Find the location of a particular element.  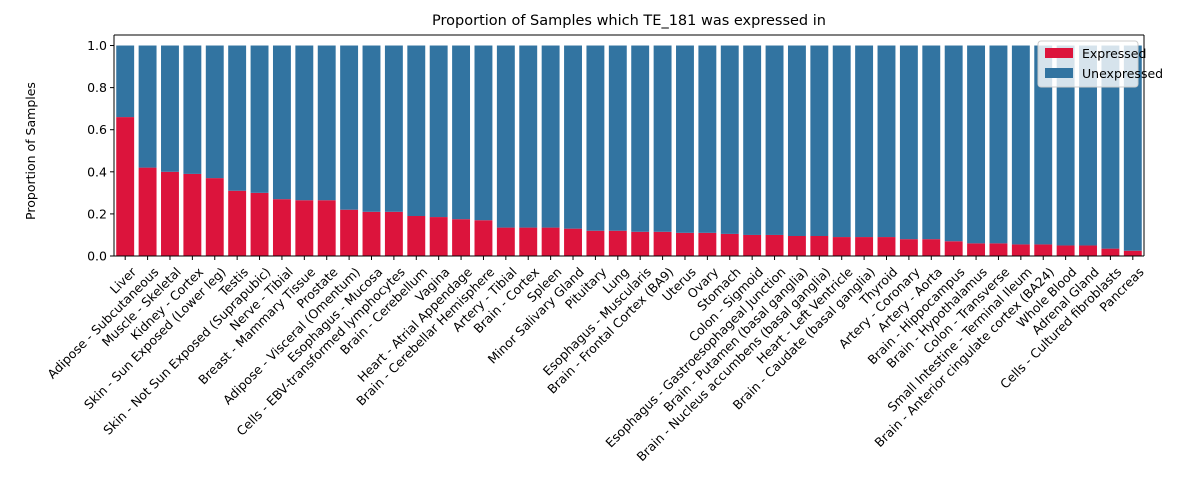

y-tick-label-1: 0.2 is located at coordinates (97, 213).